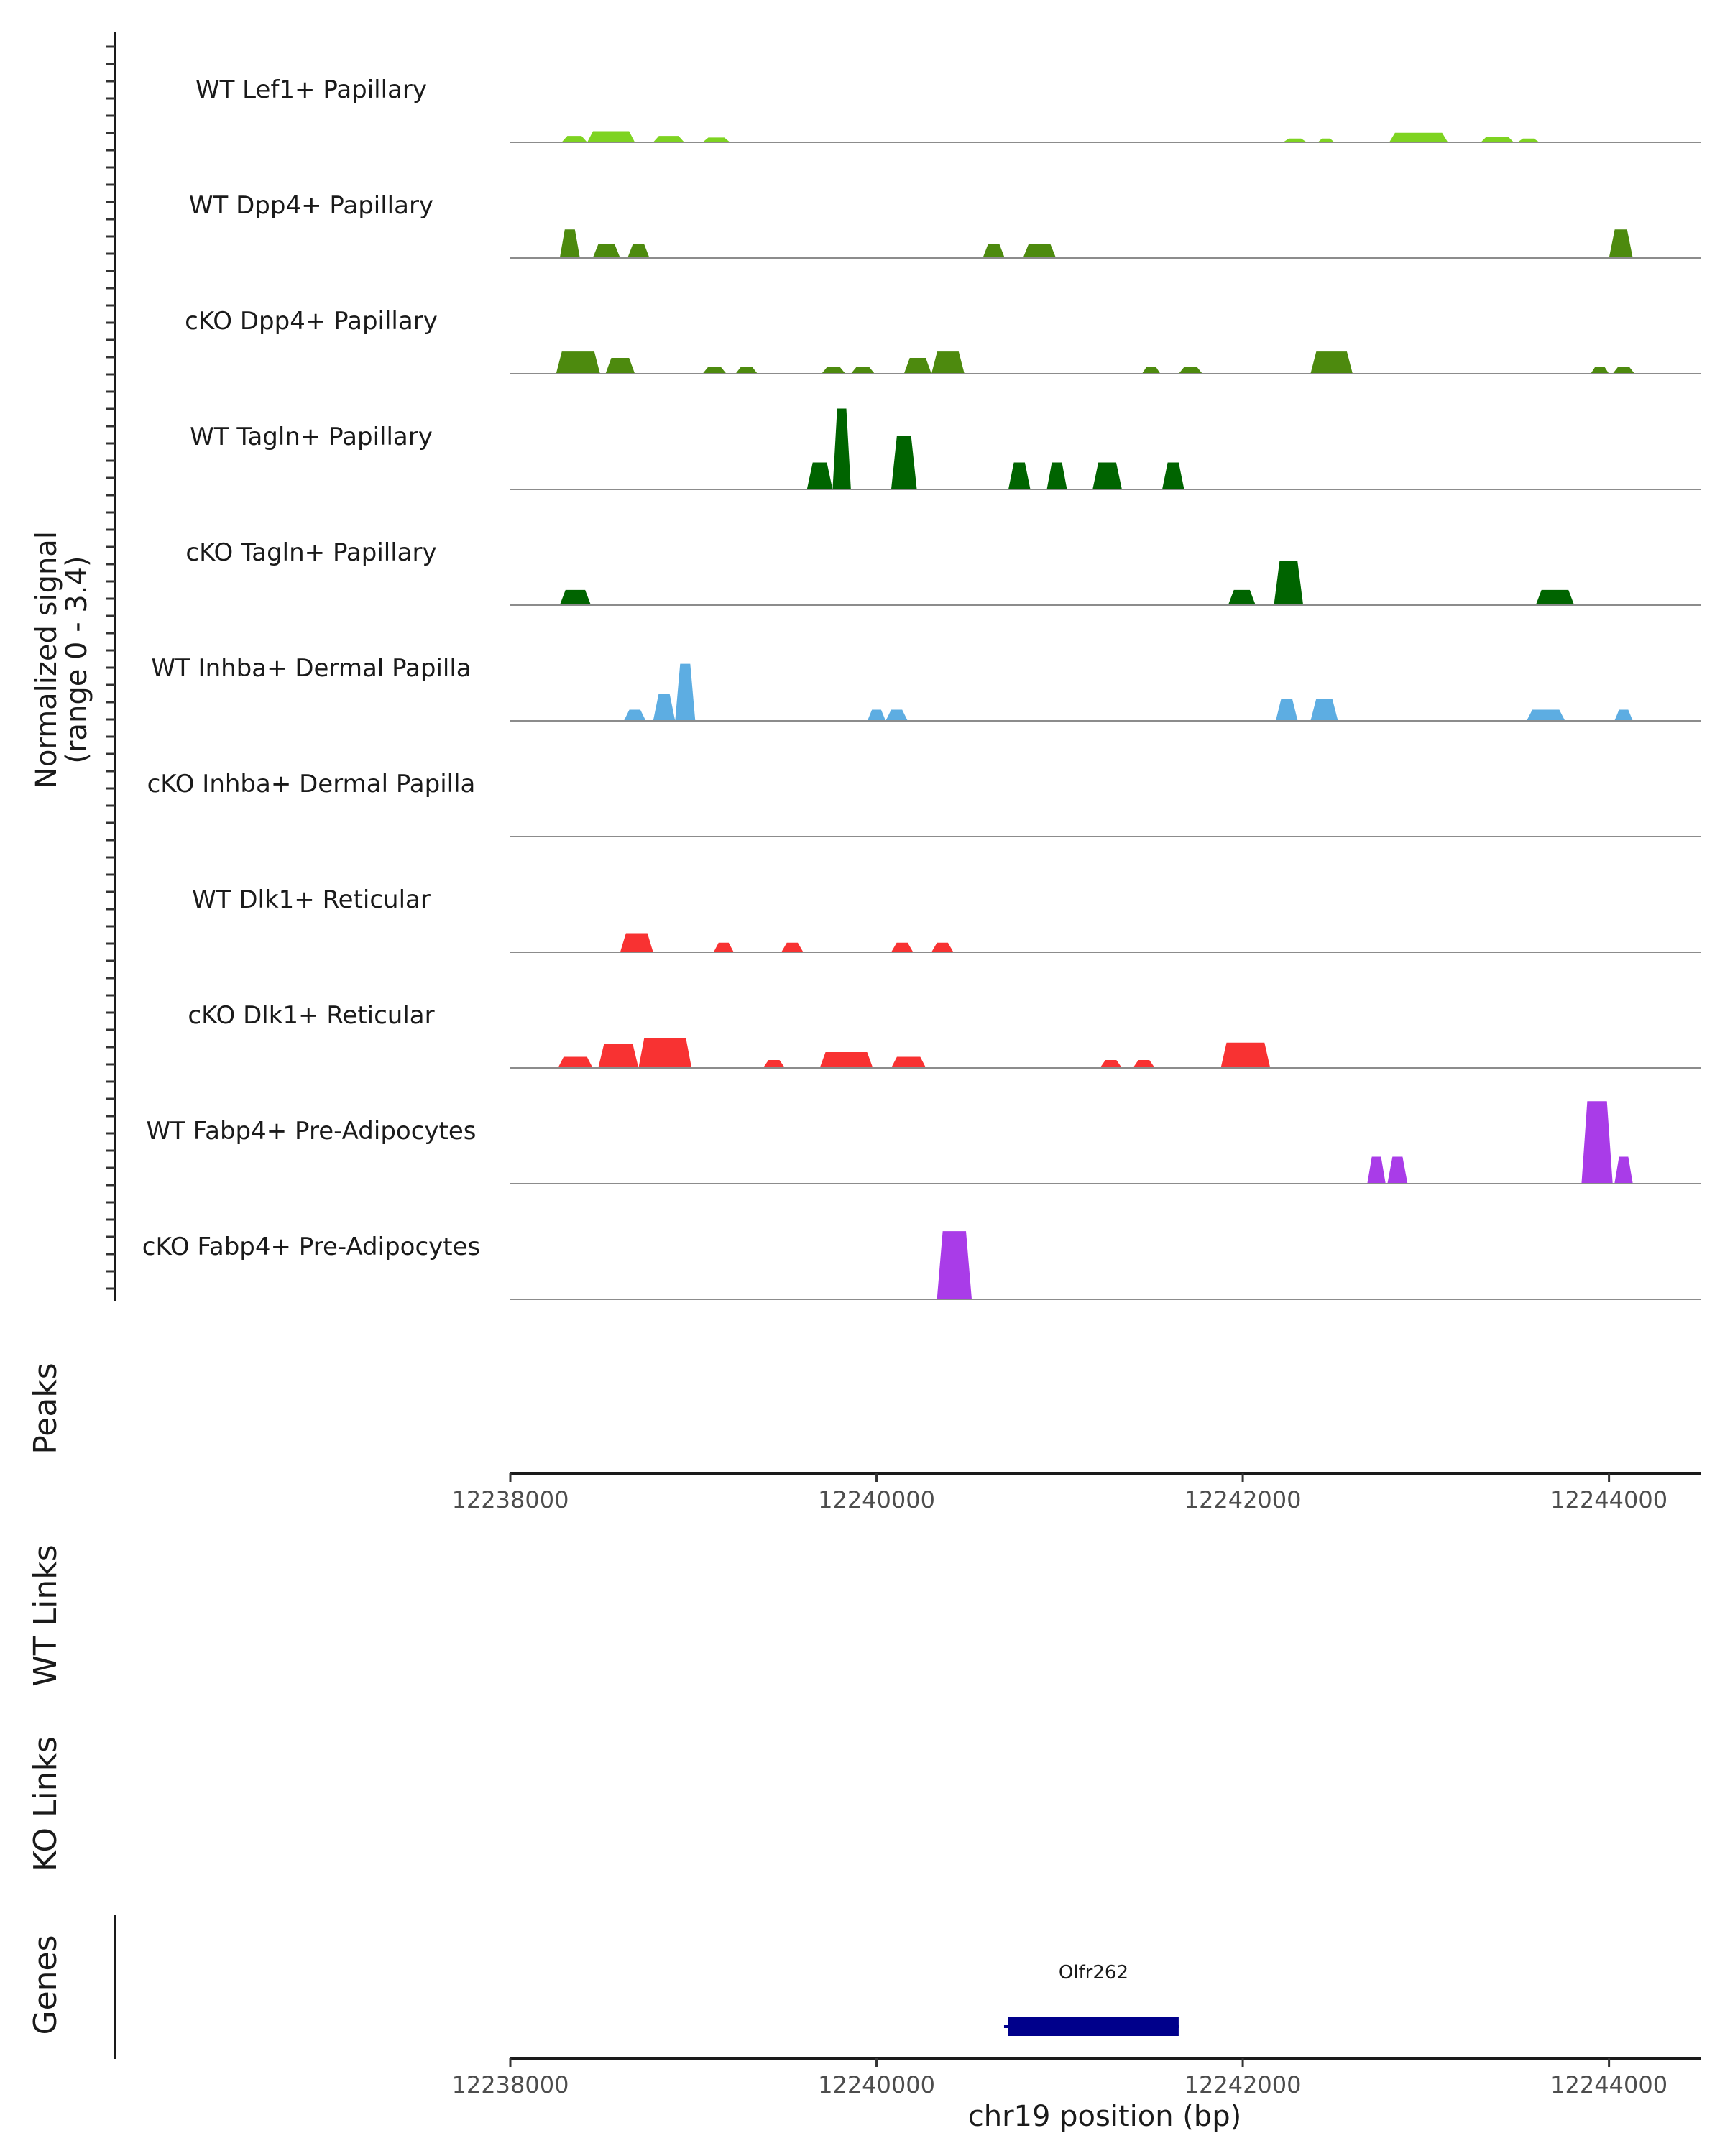 Image resolution: width=1725 pixels, height=2156 pixels. What do you see at coordinates (948, 109) in the screenshot?
I see `coverage-track: WT Lef1+ Papillary` at bounding box center [948, 109].